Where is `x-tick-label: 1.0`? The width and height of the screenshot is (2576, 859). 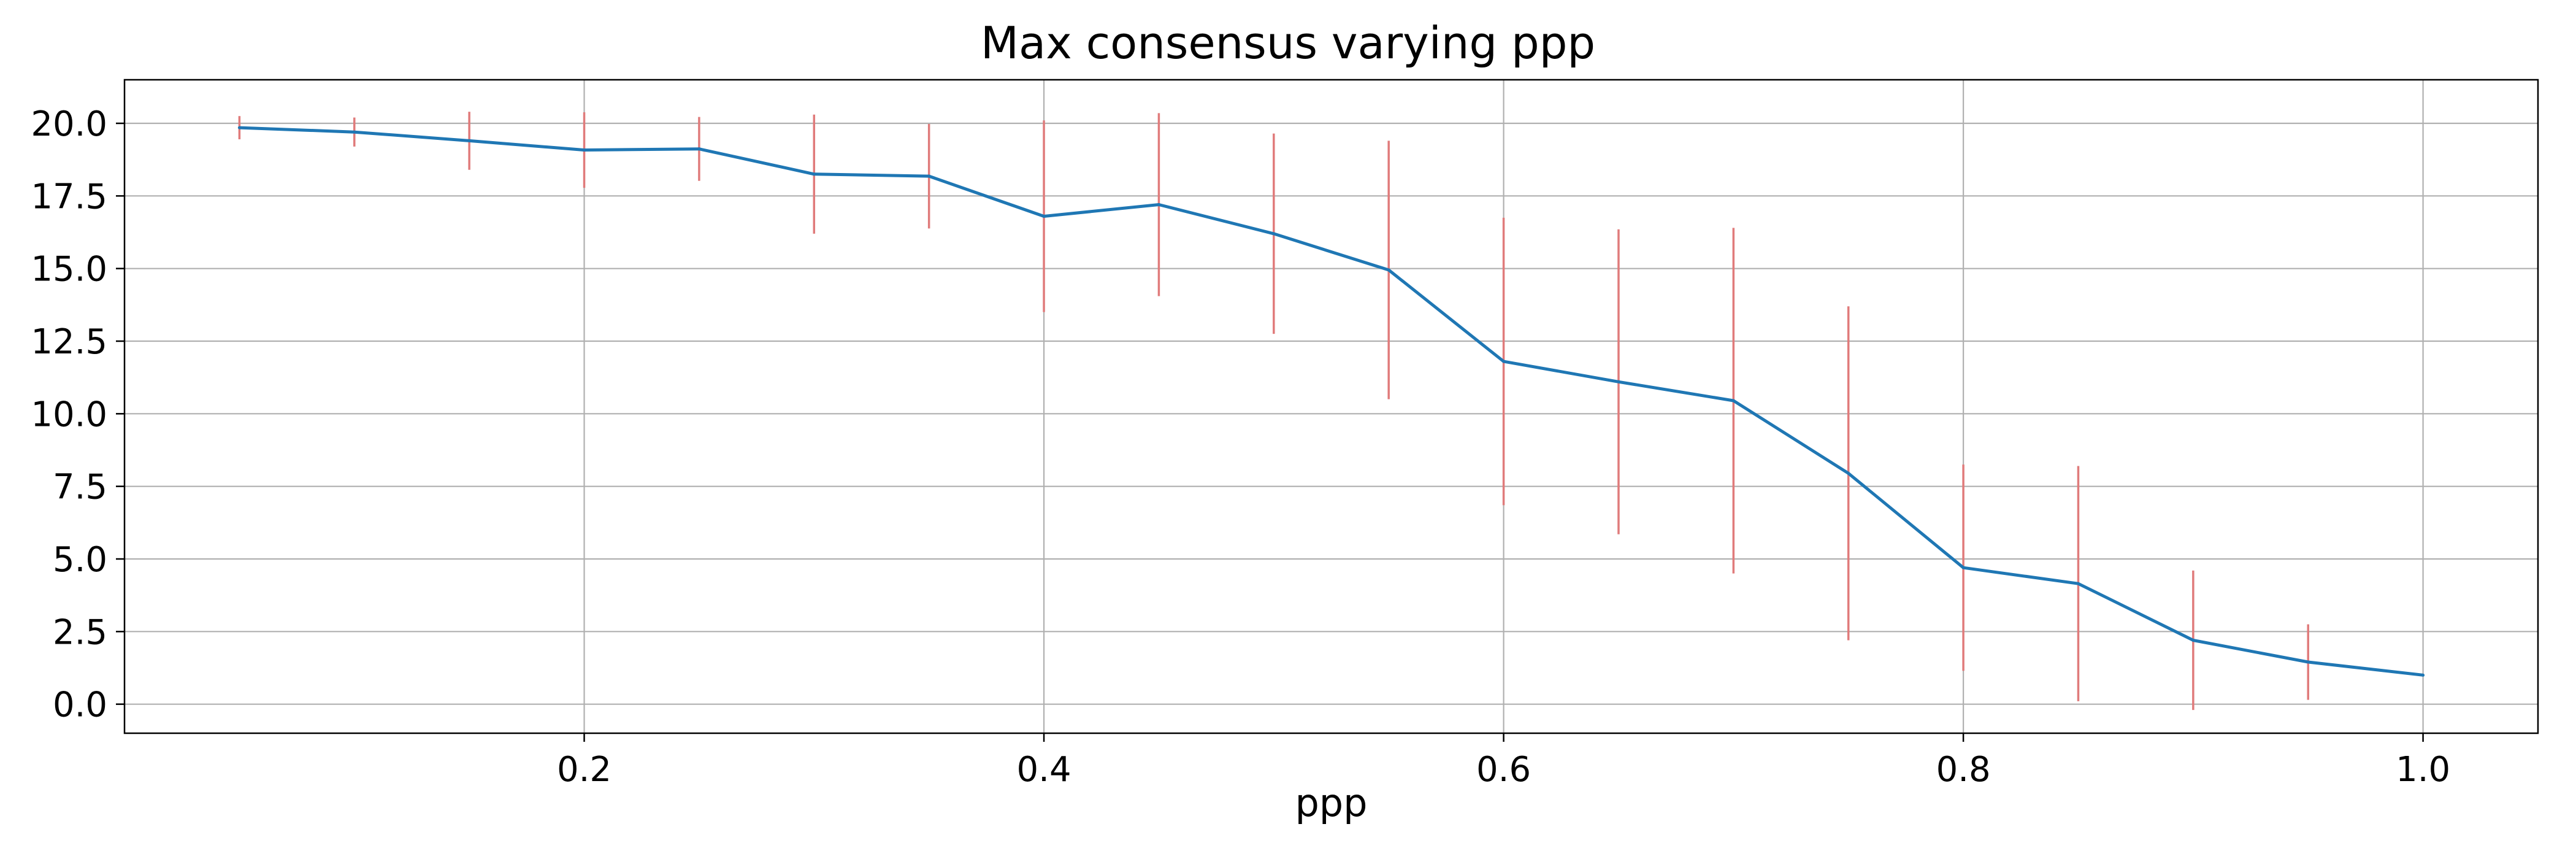 x-tick-label: 1.0 is located at coordinates (2423, 770).